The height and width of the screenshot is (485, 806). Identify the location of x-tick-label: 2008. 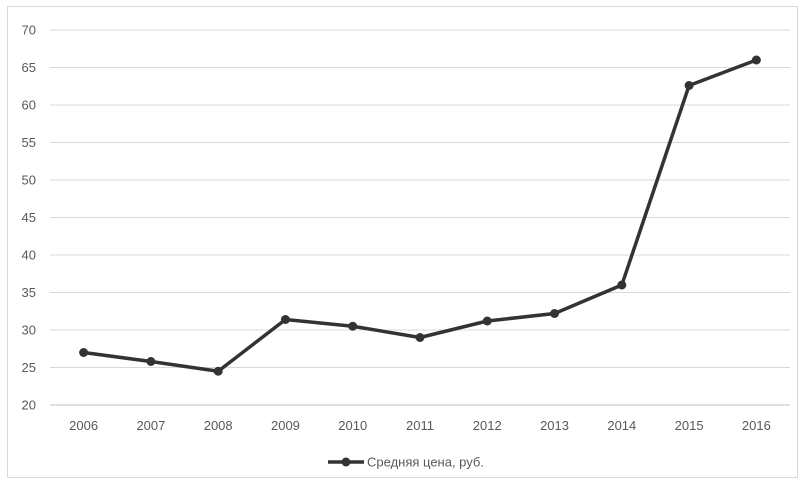
(218, 425).